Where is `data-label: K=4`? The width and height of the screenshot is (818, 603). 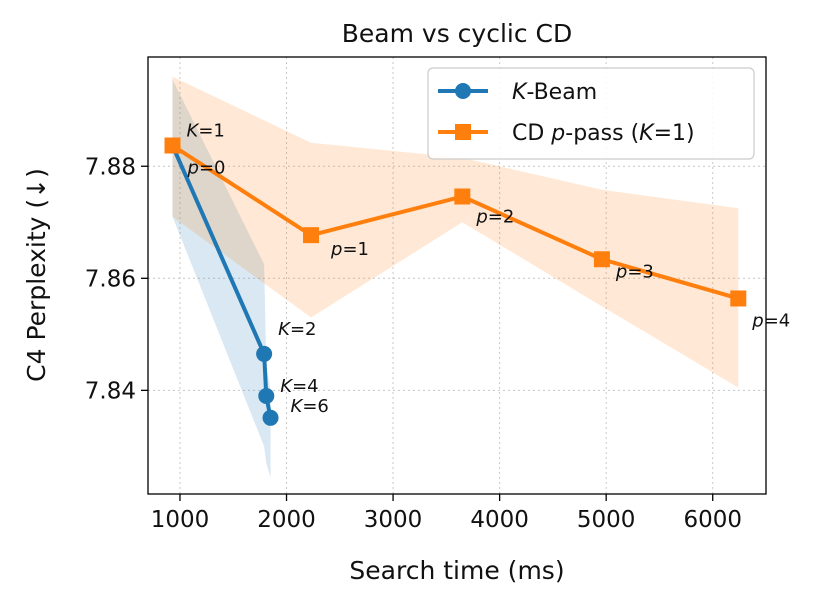
data-label: K=4 is located at coordinates (299, 386).